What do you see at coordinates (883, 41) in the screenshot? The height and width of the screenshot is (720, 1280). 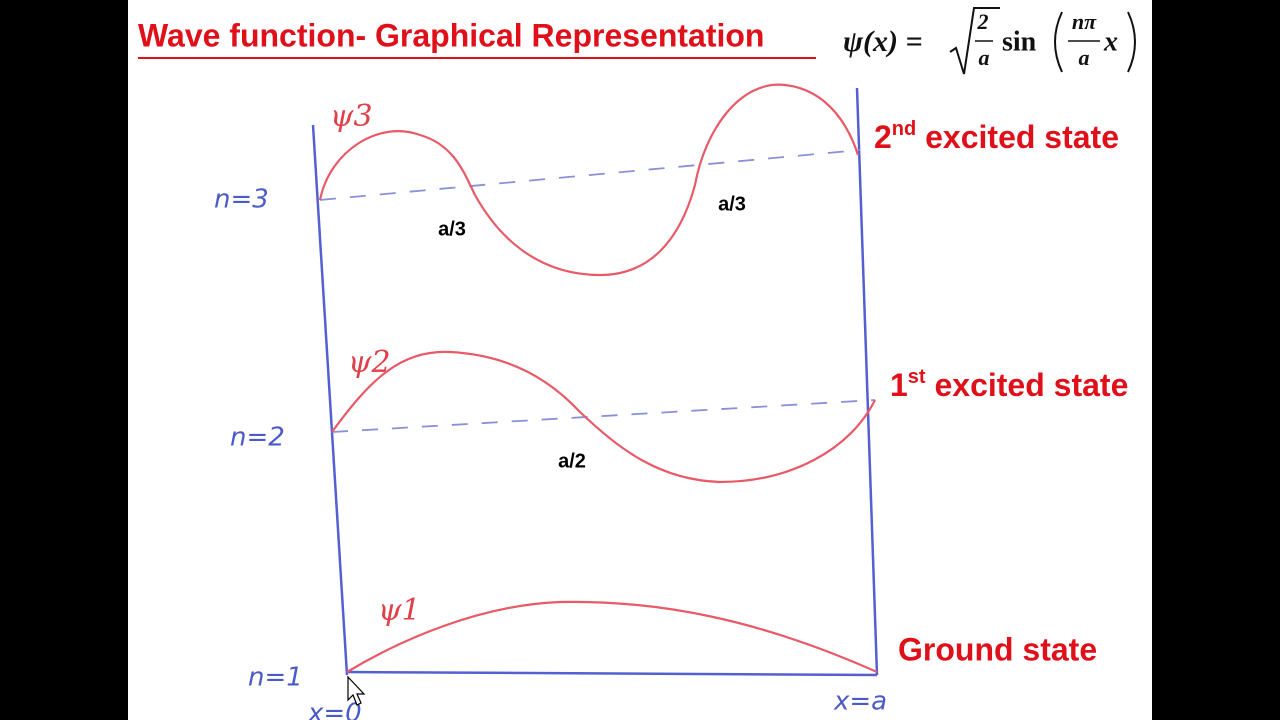 I see `formula-lhs: ψ(x) =` at bounding box center [883, 41].